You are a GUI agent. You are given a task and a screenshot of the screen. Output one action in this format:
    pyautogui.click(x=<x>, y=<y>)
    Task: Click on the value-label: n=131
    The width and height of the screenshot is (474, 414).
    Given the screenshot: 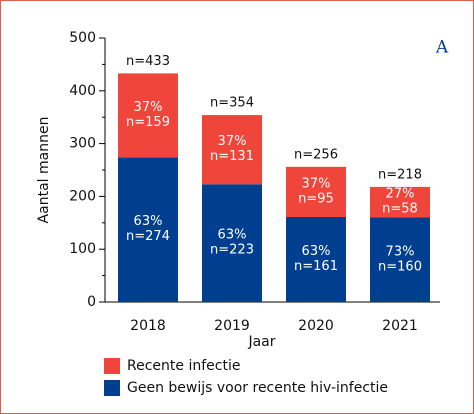 What is the action you would take?
    pyautogui.click(x=232, y=156)
    